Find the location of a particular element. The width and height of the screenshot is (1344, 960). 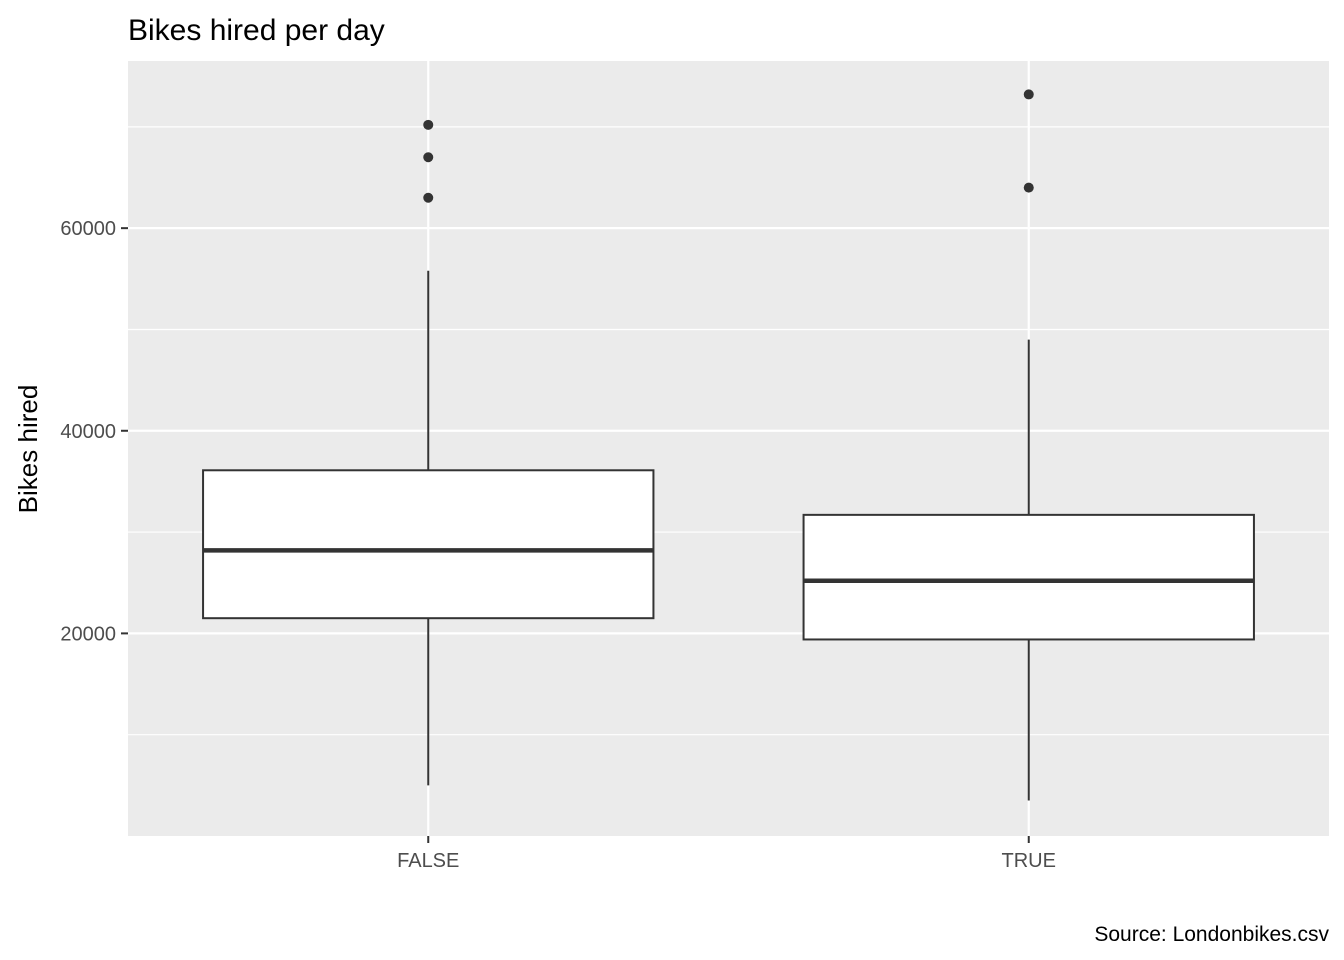

x-axis-ticks: FALSE TRUE is located at coordinates (726, 854).